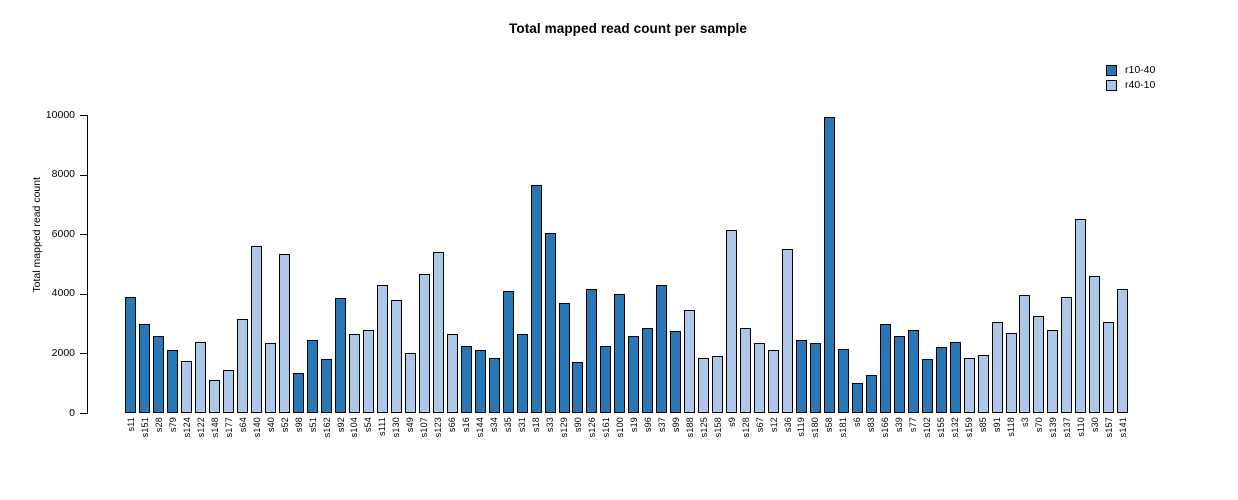 This screenshot has height=500, width=1238. I want to click on bar-s40, so click(271, 378).